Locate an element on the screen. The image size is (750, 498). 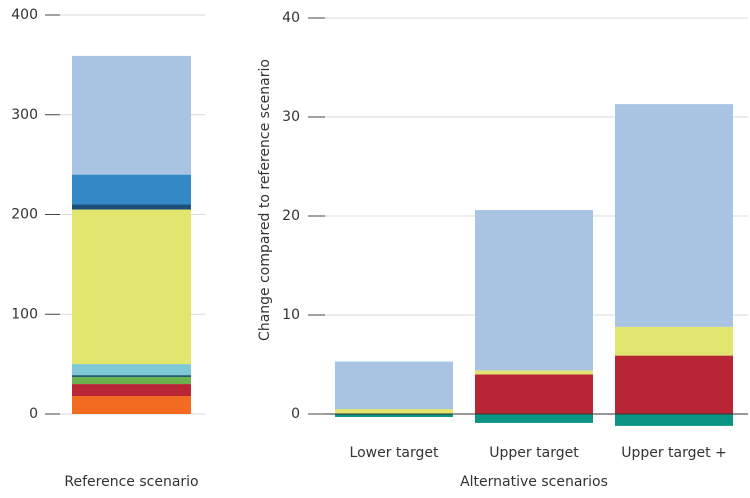
y-label: Change compared to reference scenario is located at coordinates (265, 200).